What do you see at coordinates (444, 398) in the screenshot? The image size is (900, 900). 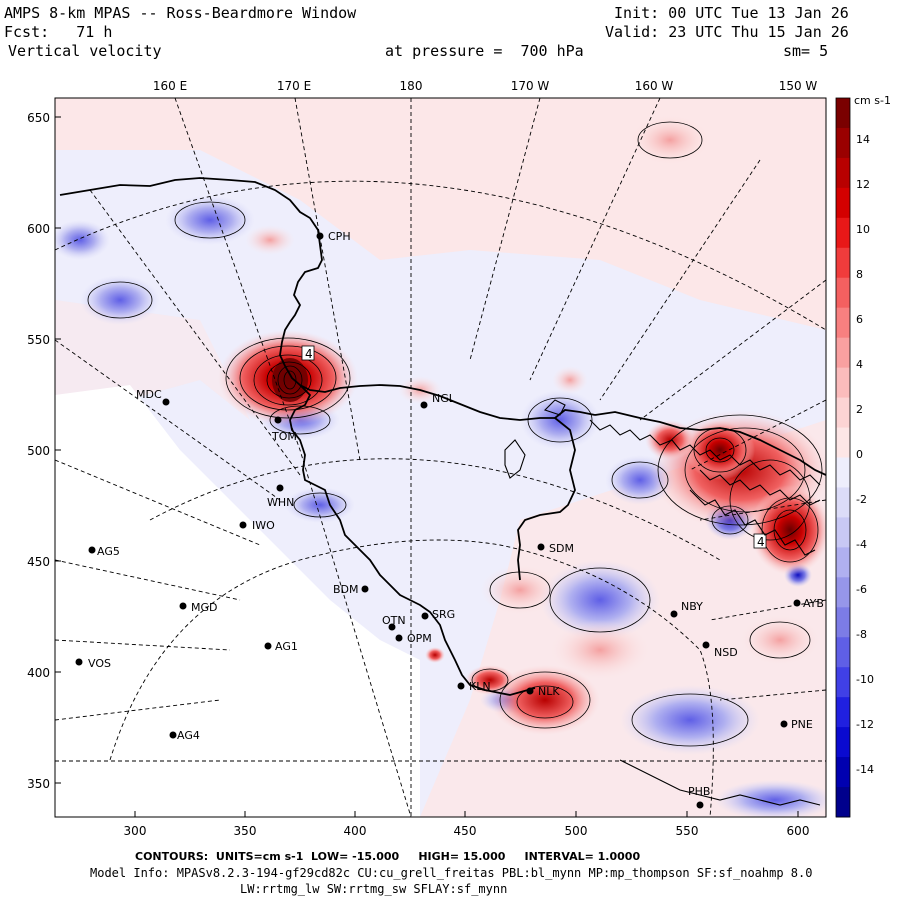 I see `station-ngl-label: NGL` at bounding box center [444, 398].